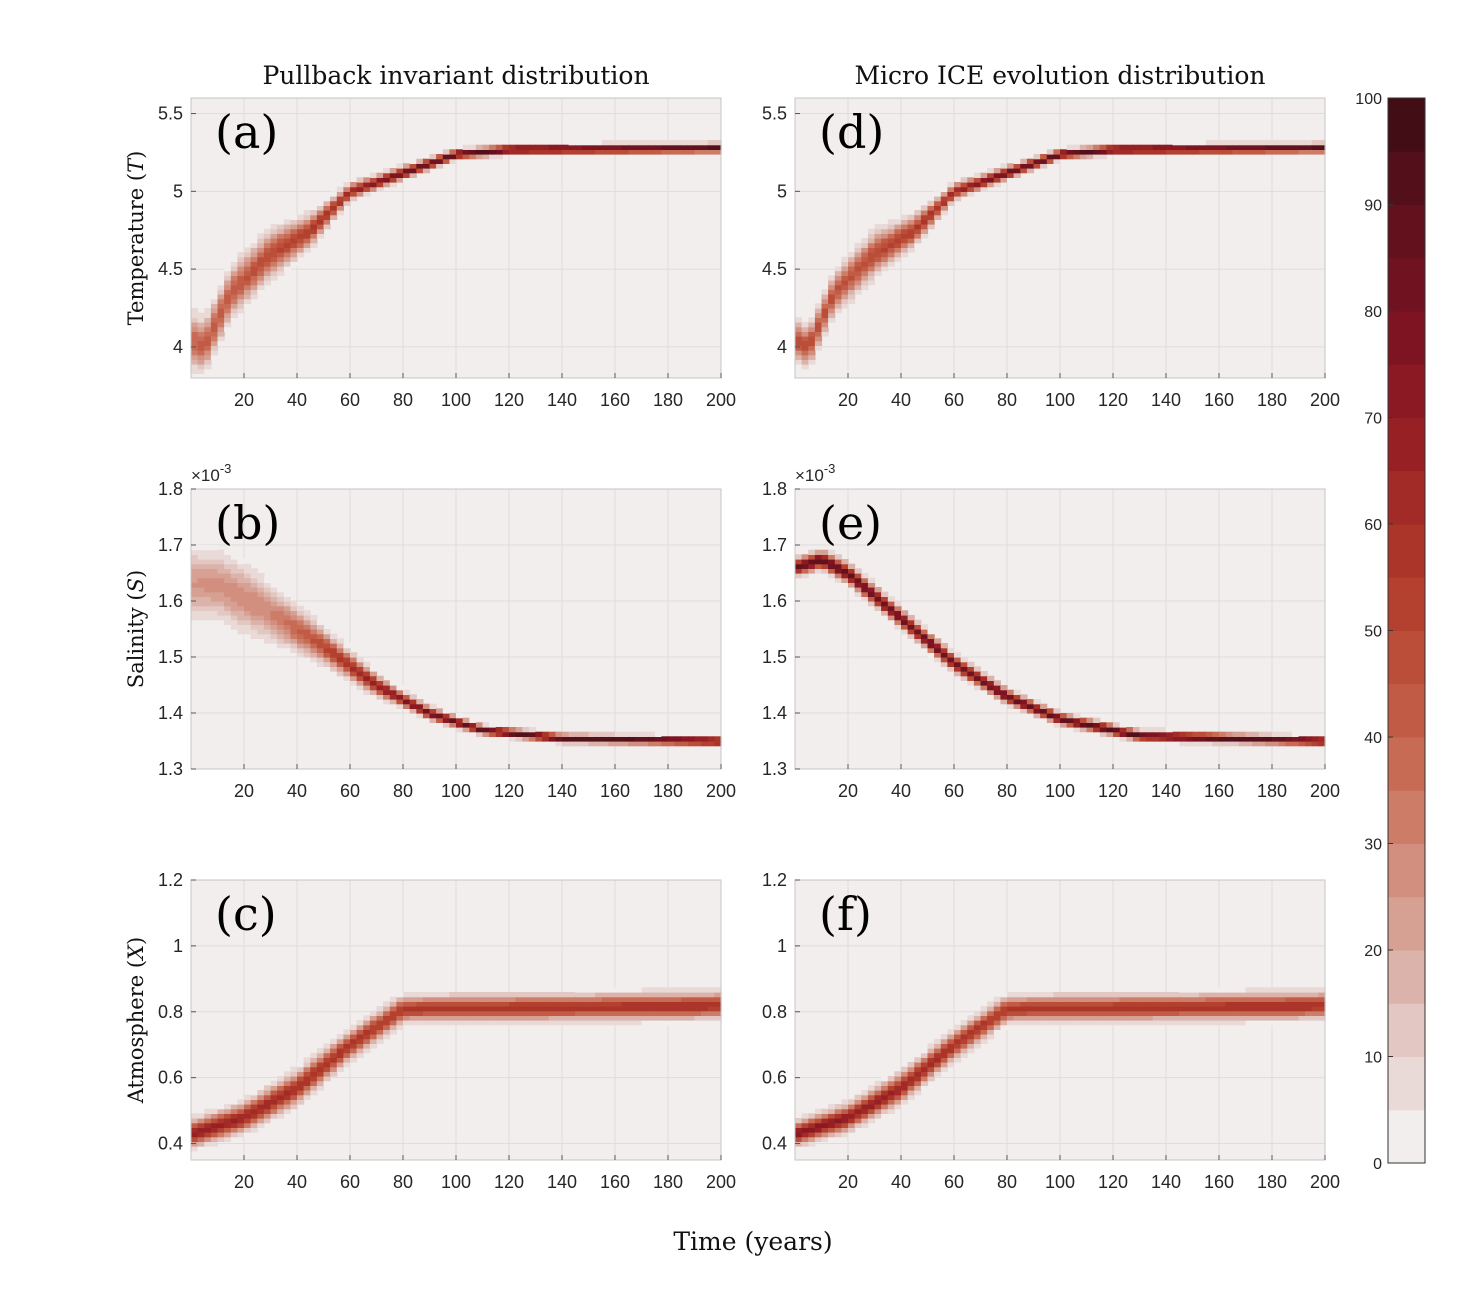 The image size is (1465, 1305). Describe the element at coordinates (1219, 400) in the screenshot. I see `x-tick-label: 160` at that location.